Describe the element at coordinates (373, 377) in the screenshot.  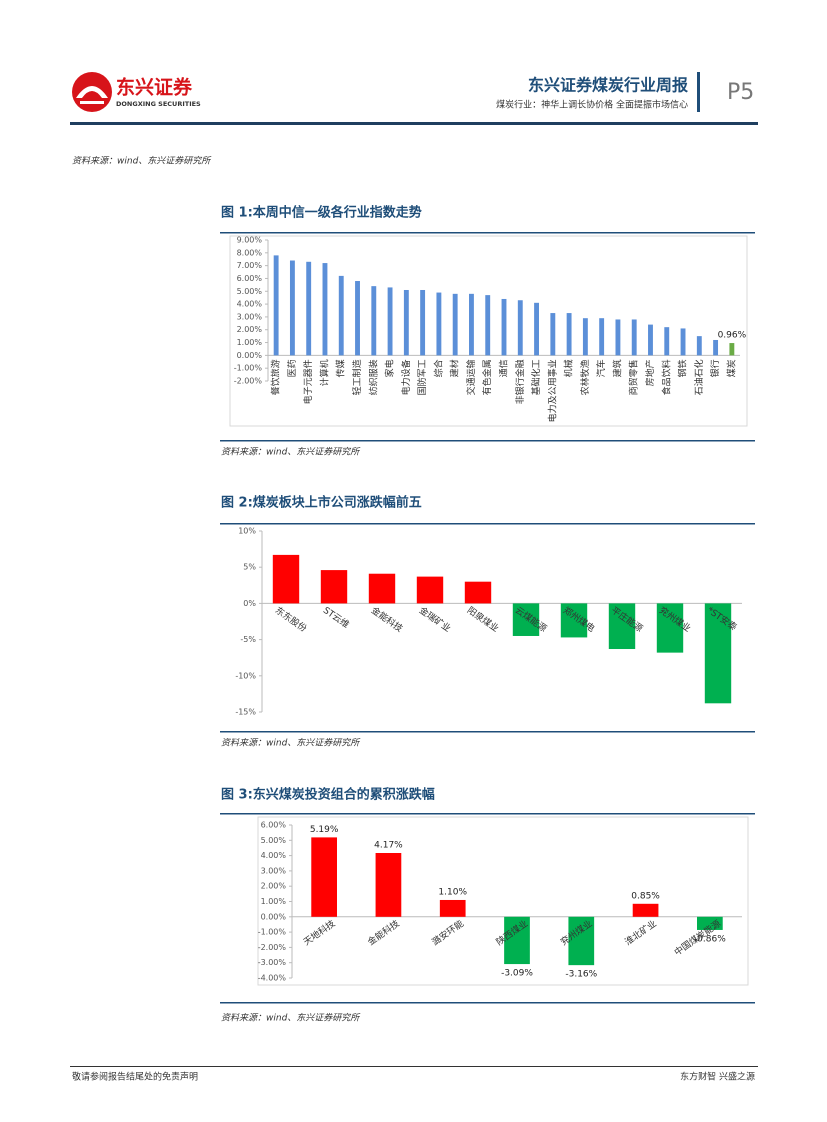
I see `category-label: 纺织服装` at that location.